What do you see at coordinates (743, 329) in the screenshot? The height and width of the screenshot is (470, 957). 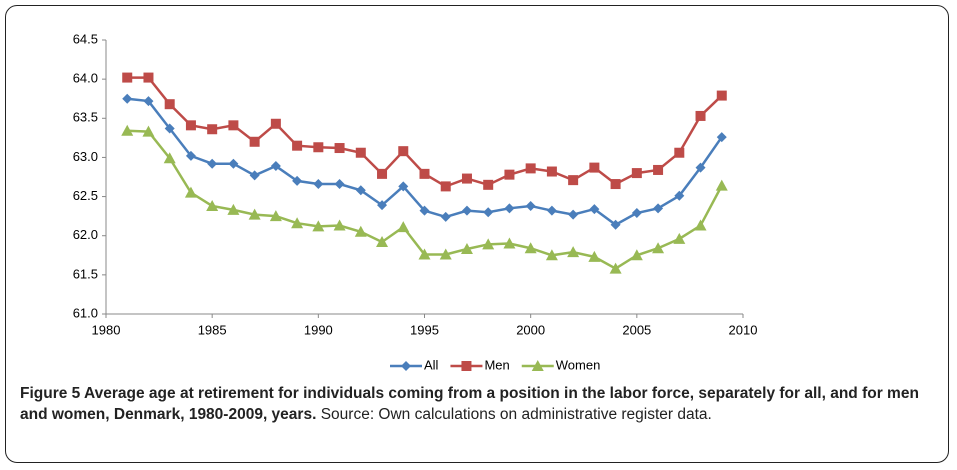 I see `x-tick-label: 2010` at bounding box center [743, 329].